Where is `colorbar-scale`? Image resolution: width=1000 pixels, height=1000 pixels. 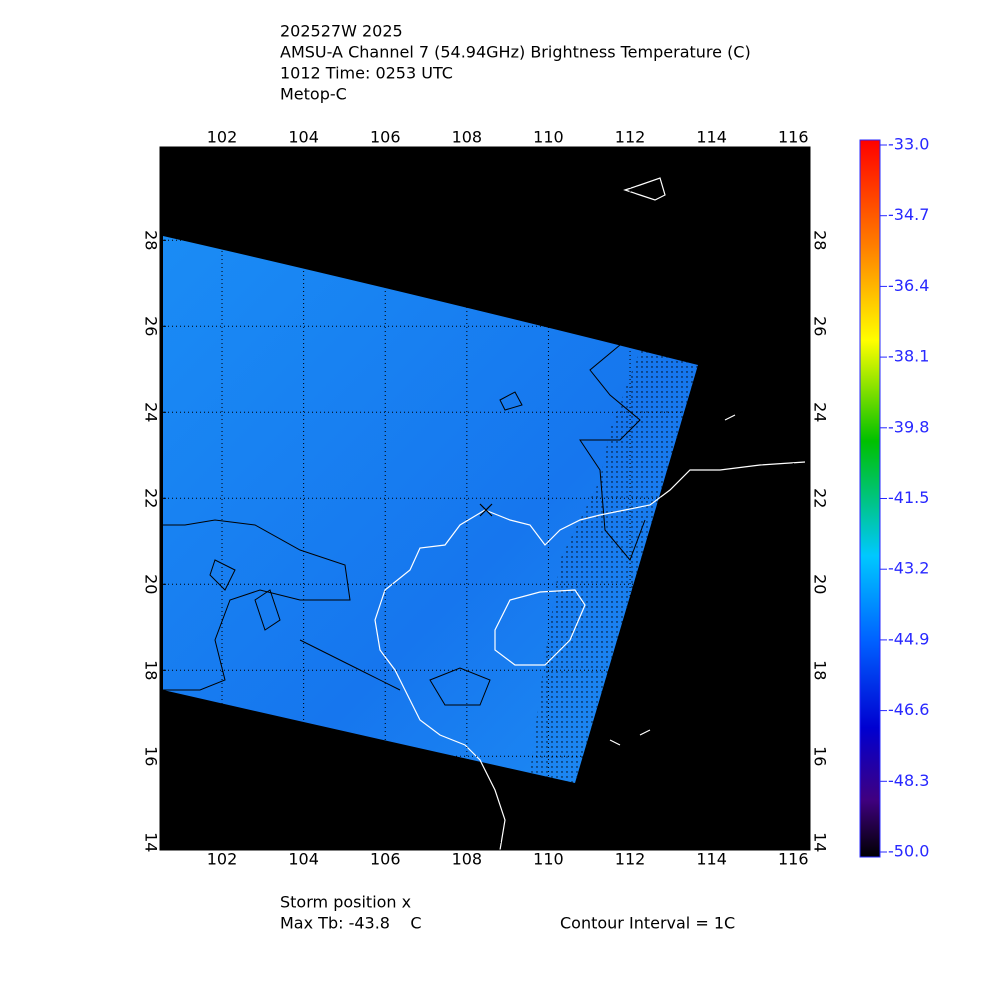
colorbar-scale is located at coordinates (870, 498).